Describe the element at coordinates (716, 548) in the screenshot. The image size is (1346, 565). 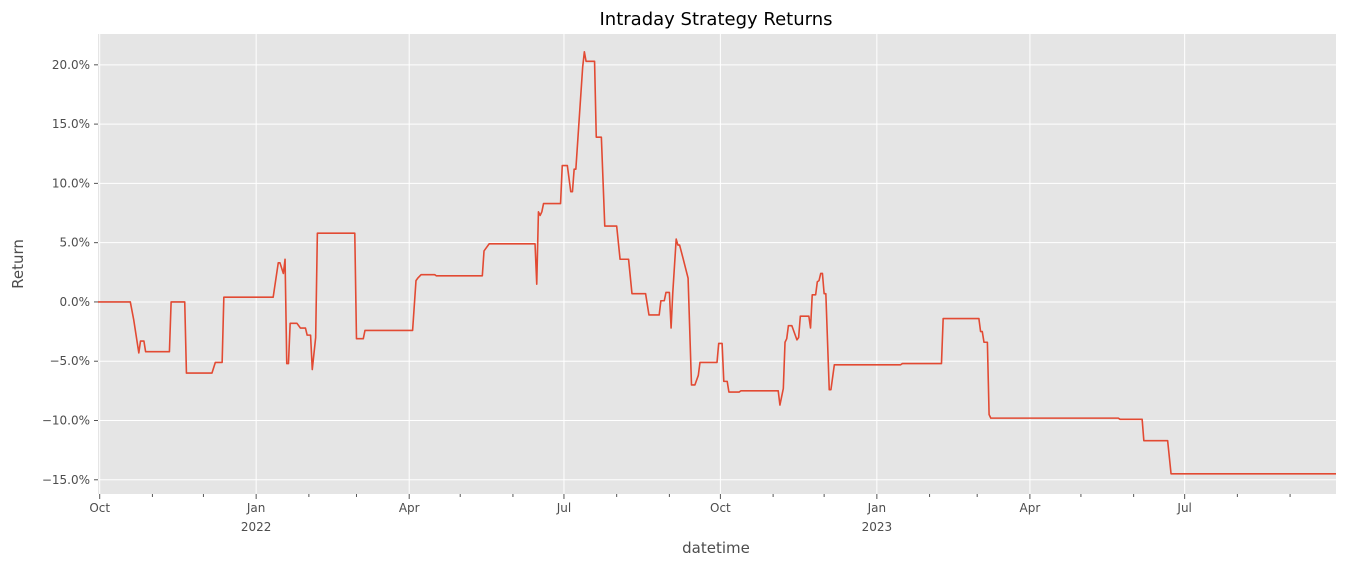
I see `x-axis-label: datetime` at that location.